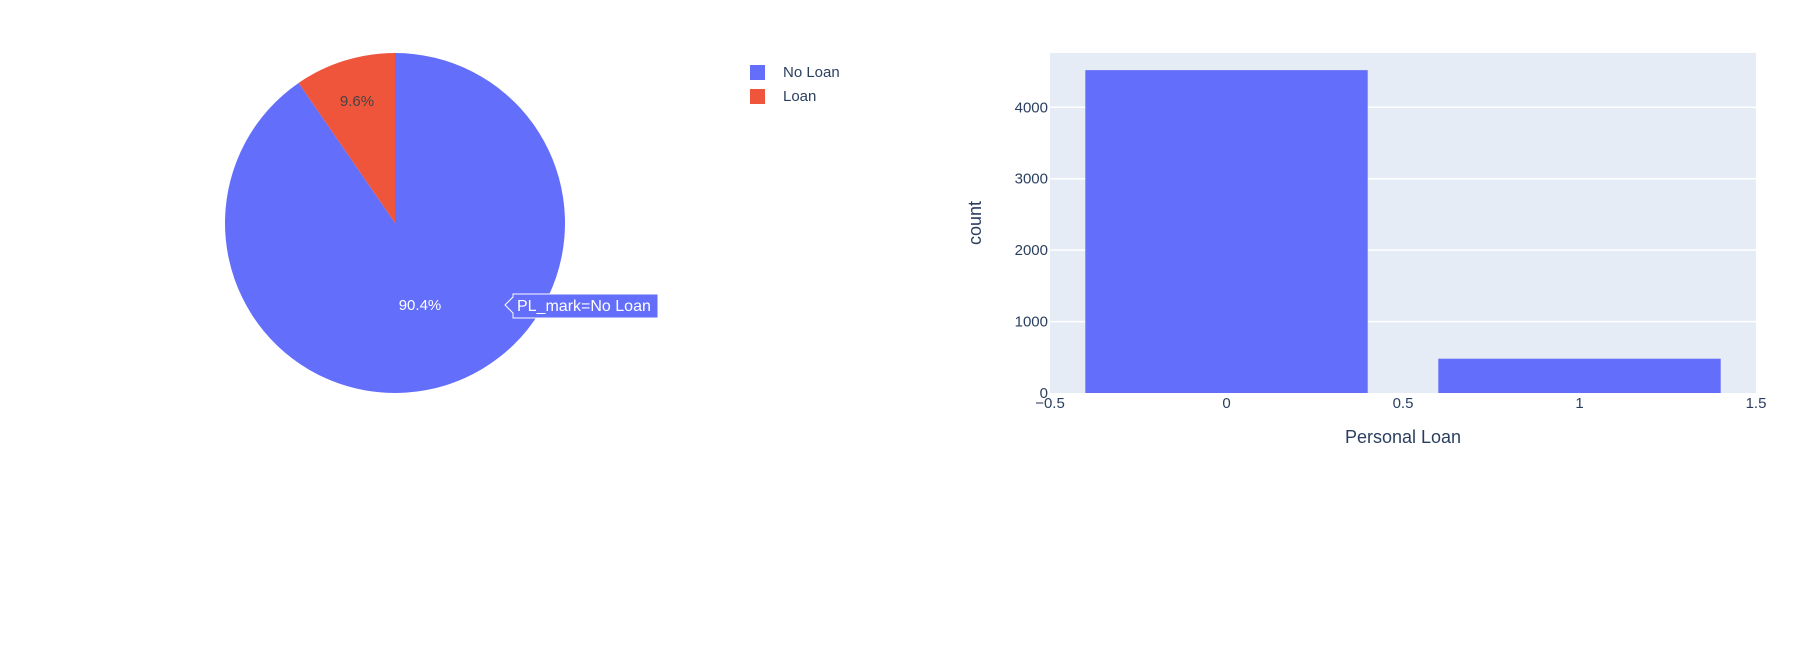 The height and width of the screenshot is (648, 1800). I want to click on legend-item-loan: Loan, so click(795, 96).